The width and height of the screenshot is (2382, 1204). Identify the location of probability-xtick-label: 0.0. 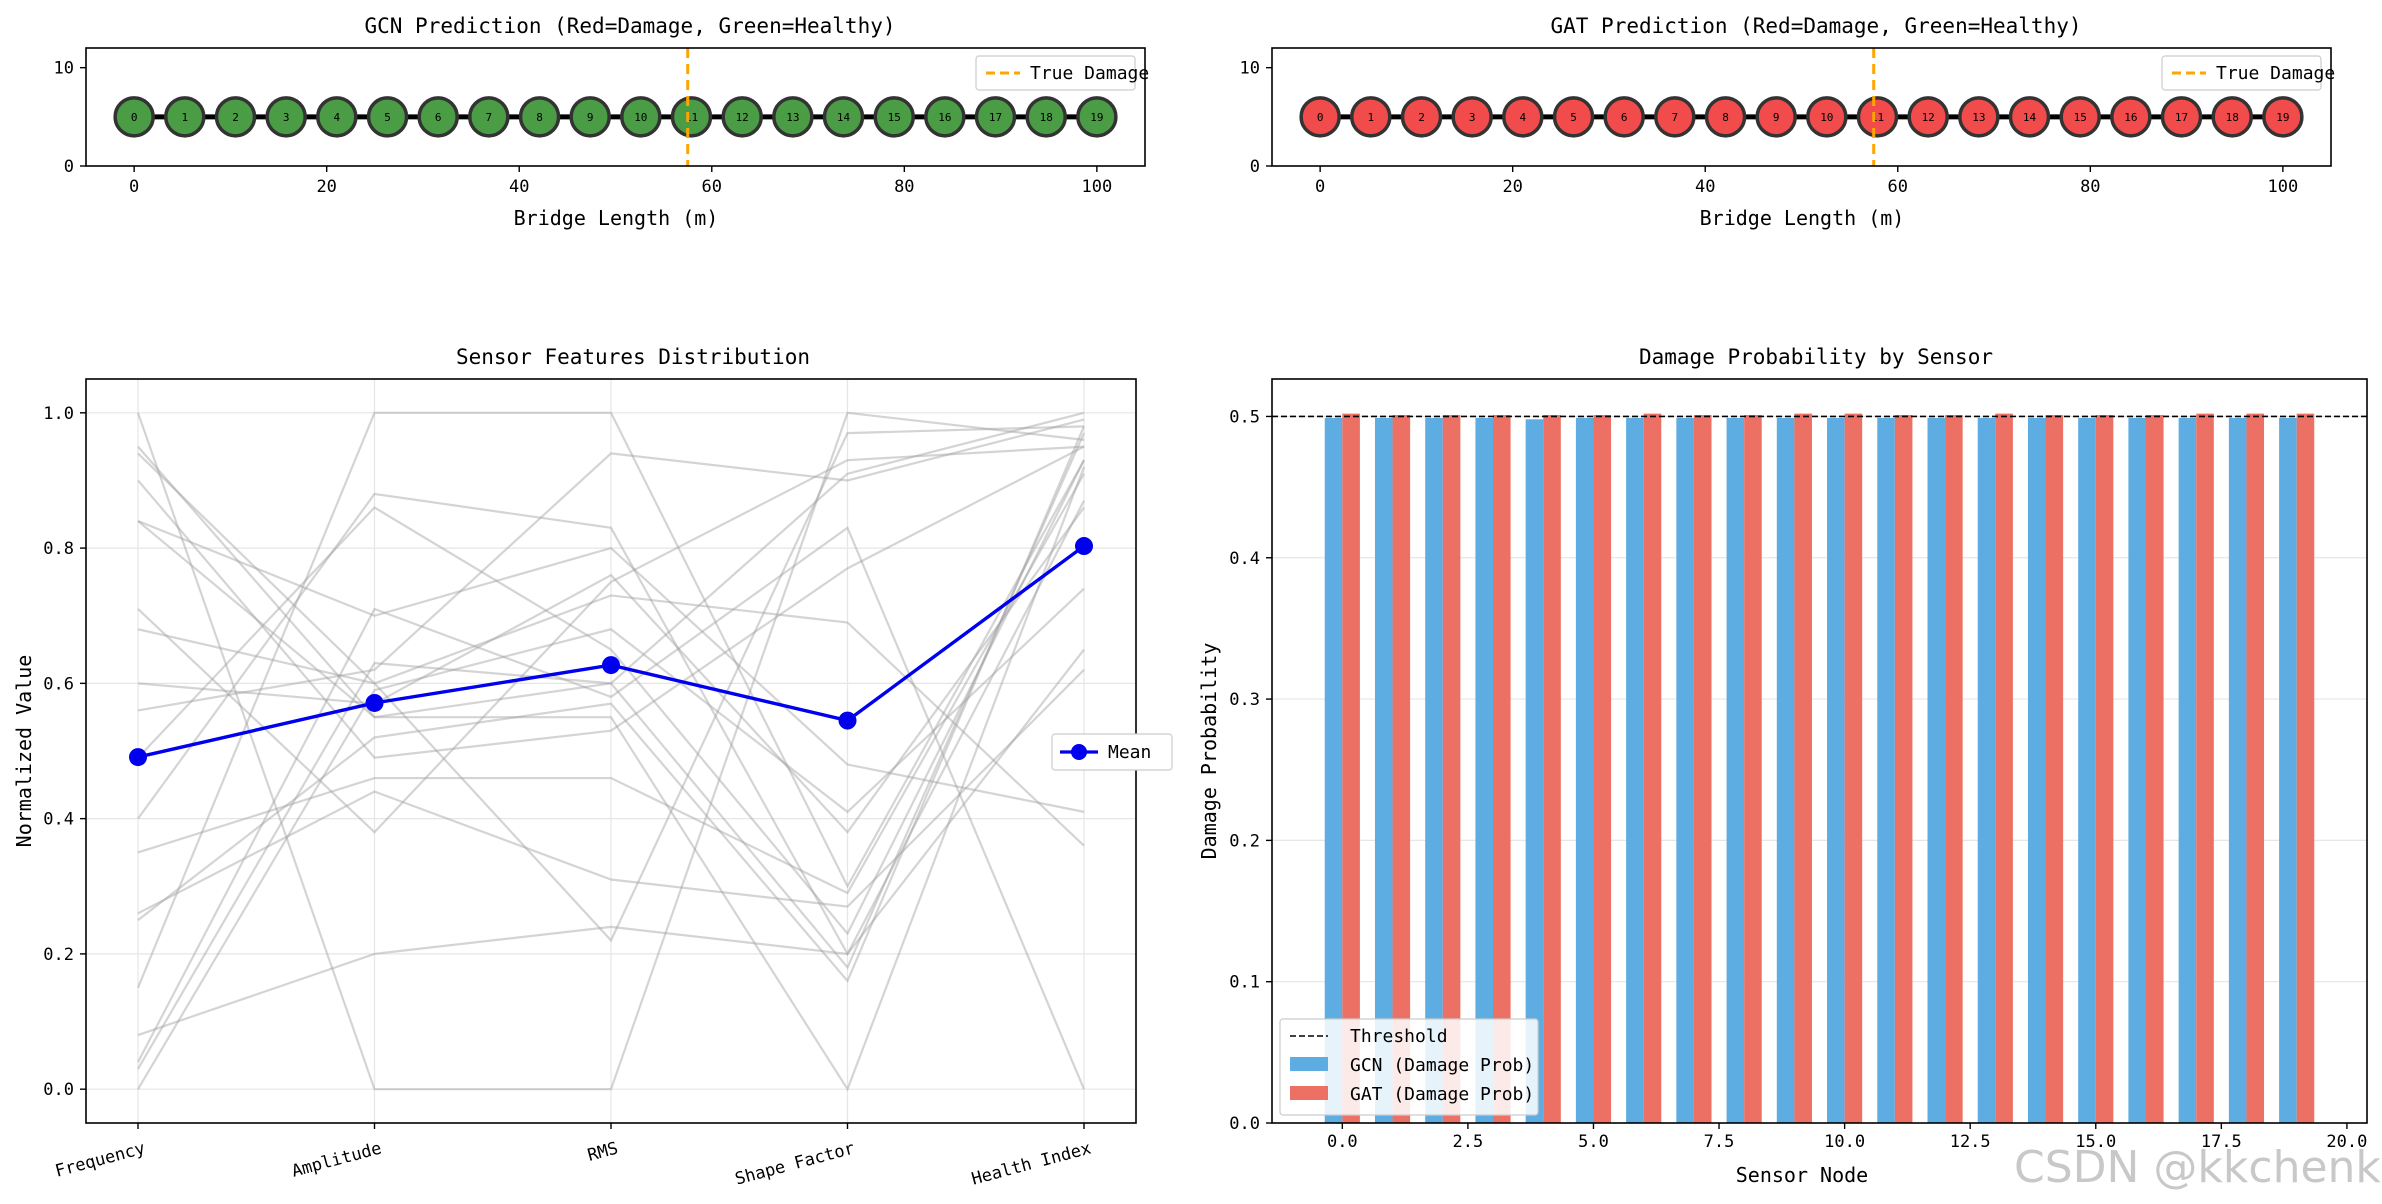
(1342, 1142).